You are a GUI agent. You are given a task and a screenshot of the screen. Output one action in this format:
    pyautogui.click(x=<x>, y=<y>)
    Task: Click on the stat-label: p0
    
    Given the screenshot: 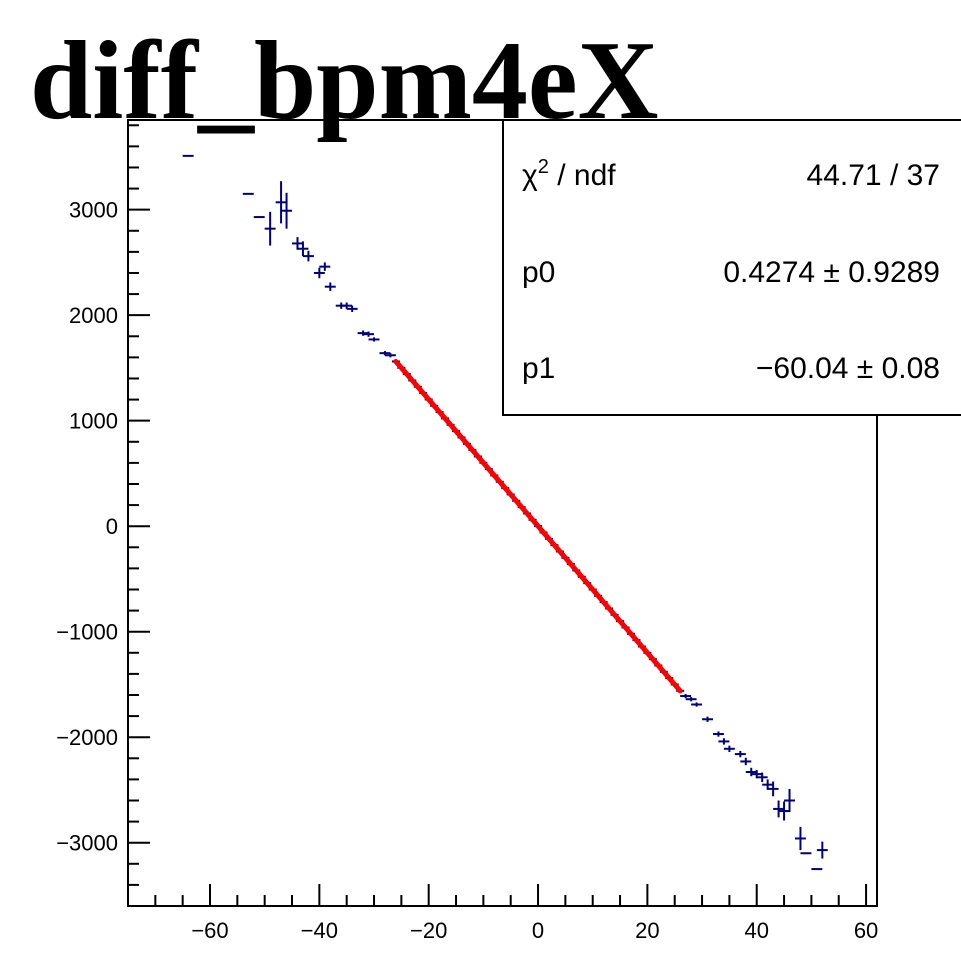 What is the action you would take?
    pyautogui.click(x=538, y=272)
    